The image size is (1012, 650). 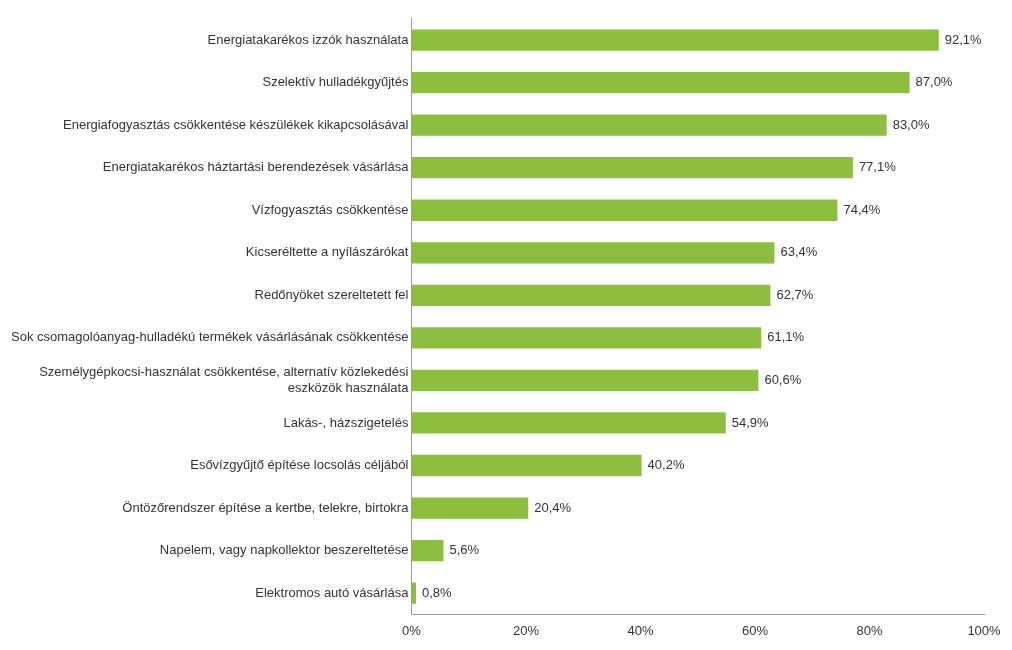 I want to click on y-tick-label: Redőnyöket szereltetett fel, so click(x=331, y=294).